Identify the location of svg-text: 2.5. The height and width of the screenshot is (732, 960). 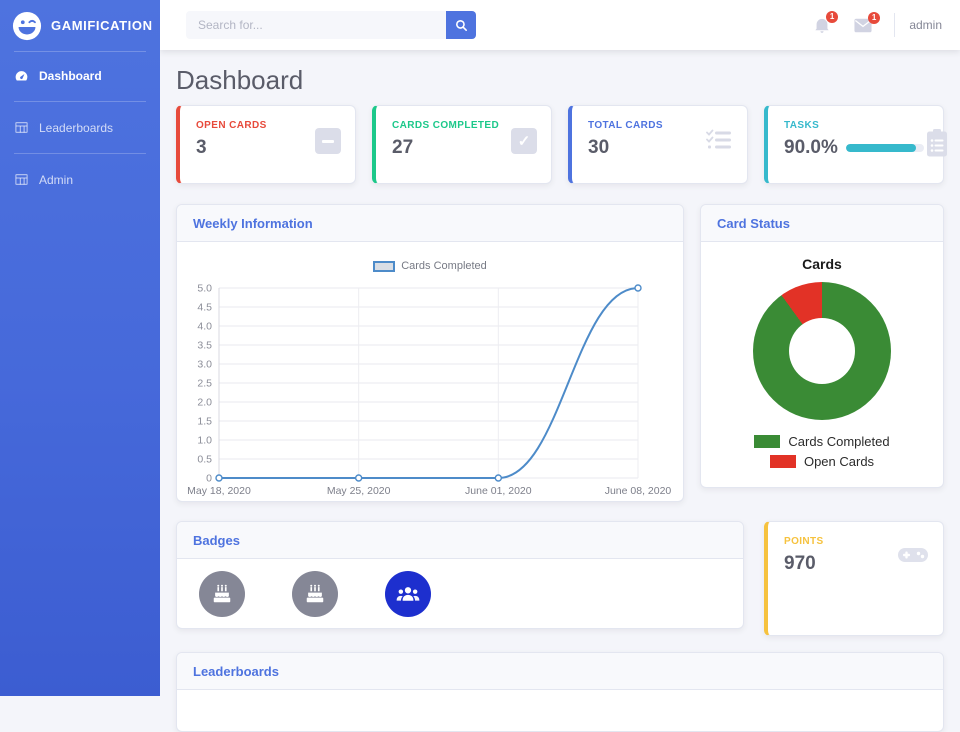
(204, 384).